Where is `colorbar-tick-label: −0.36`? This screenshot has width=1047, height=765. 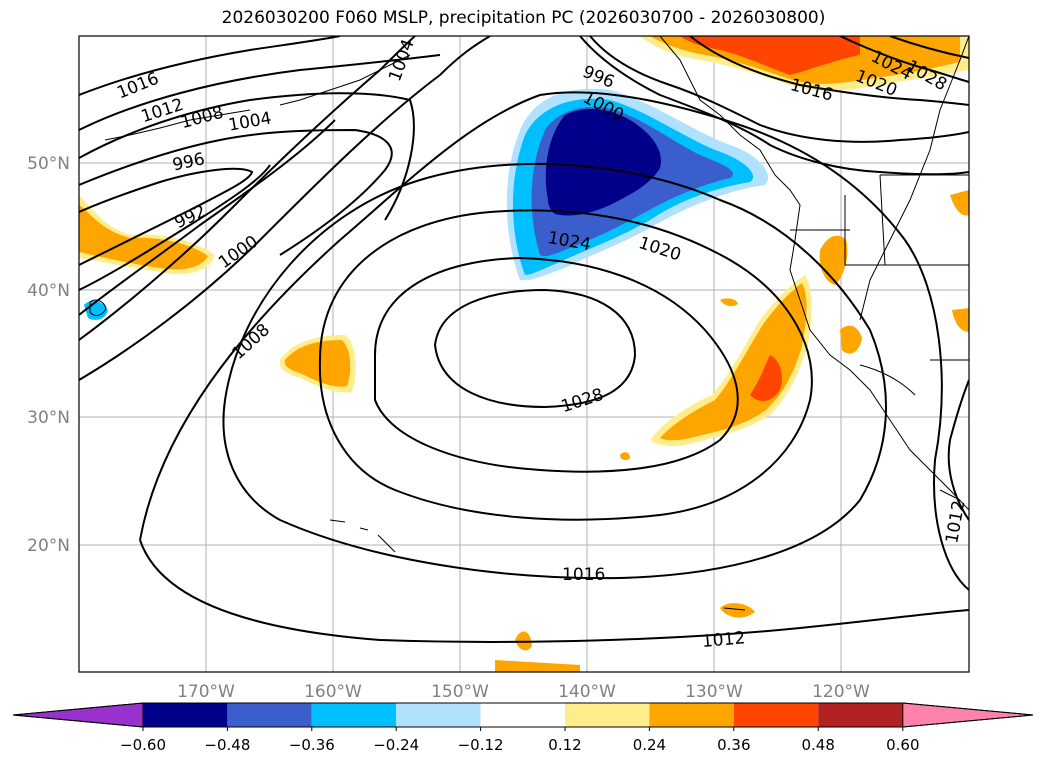
colorbar-tick-label: −0.36 is located at coordinates (312, 745).